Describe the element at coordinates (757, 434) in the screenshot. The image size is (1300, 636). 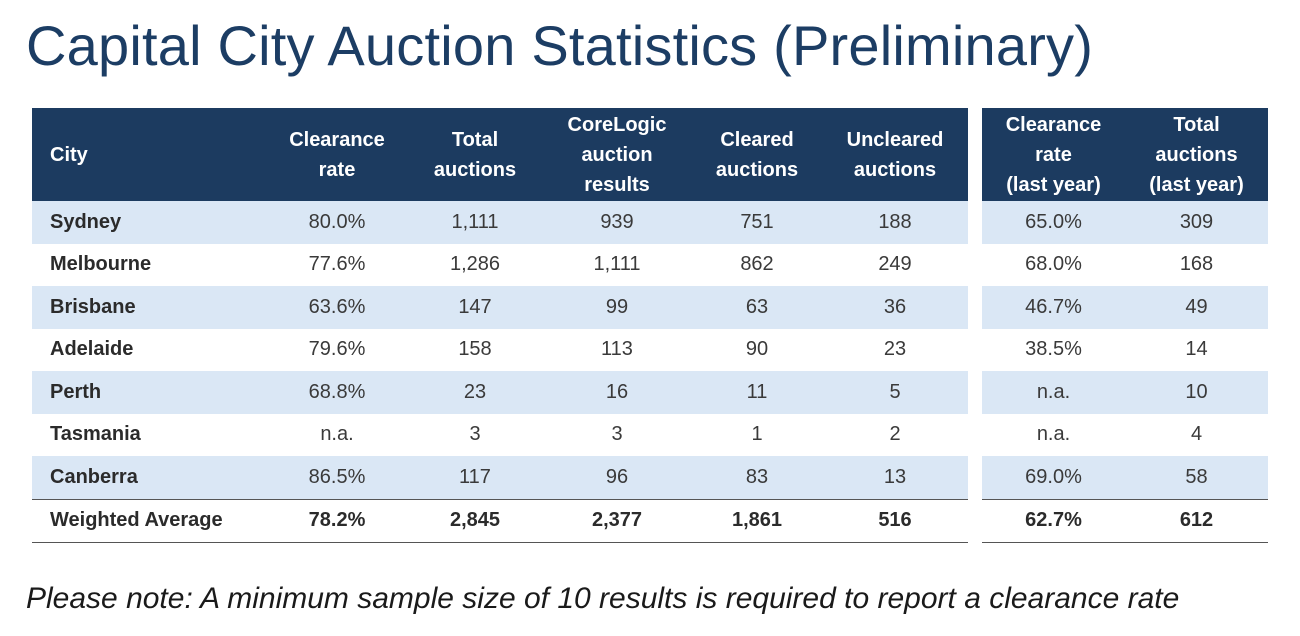
I see `cell-cleared-auctions: 1` at that location.